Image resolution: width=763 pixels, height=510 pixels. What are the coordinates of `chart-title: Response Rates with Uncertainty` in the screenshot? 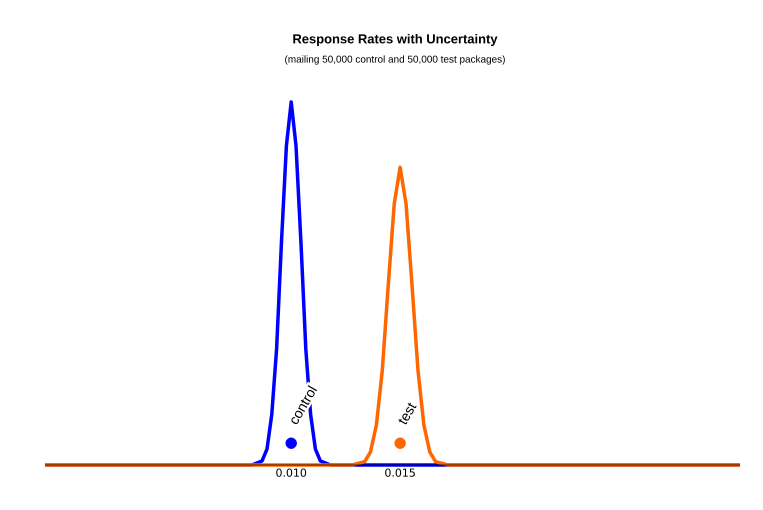 It's located at (395, 40).